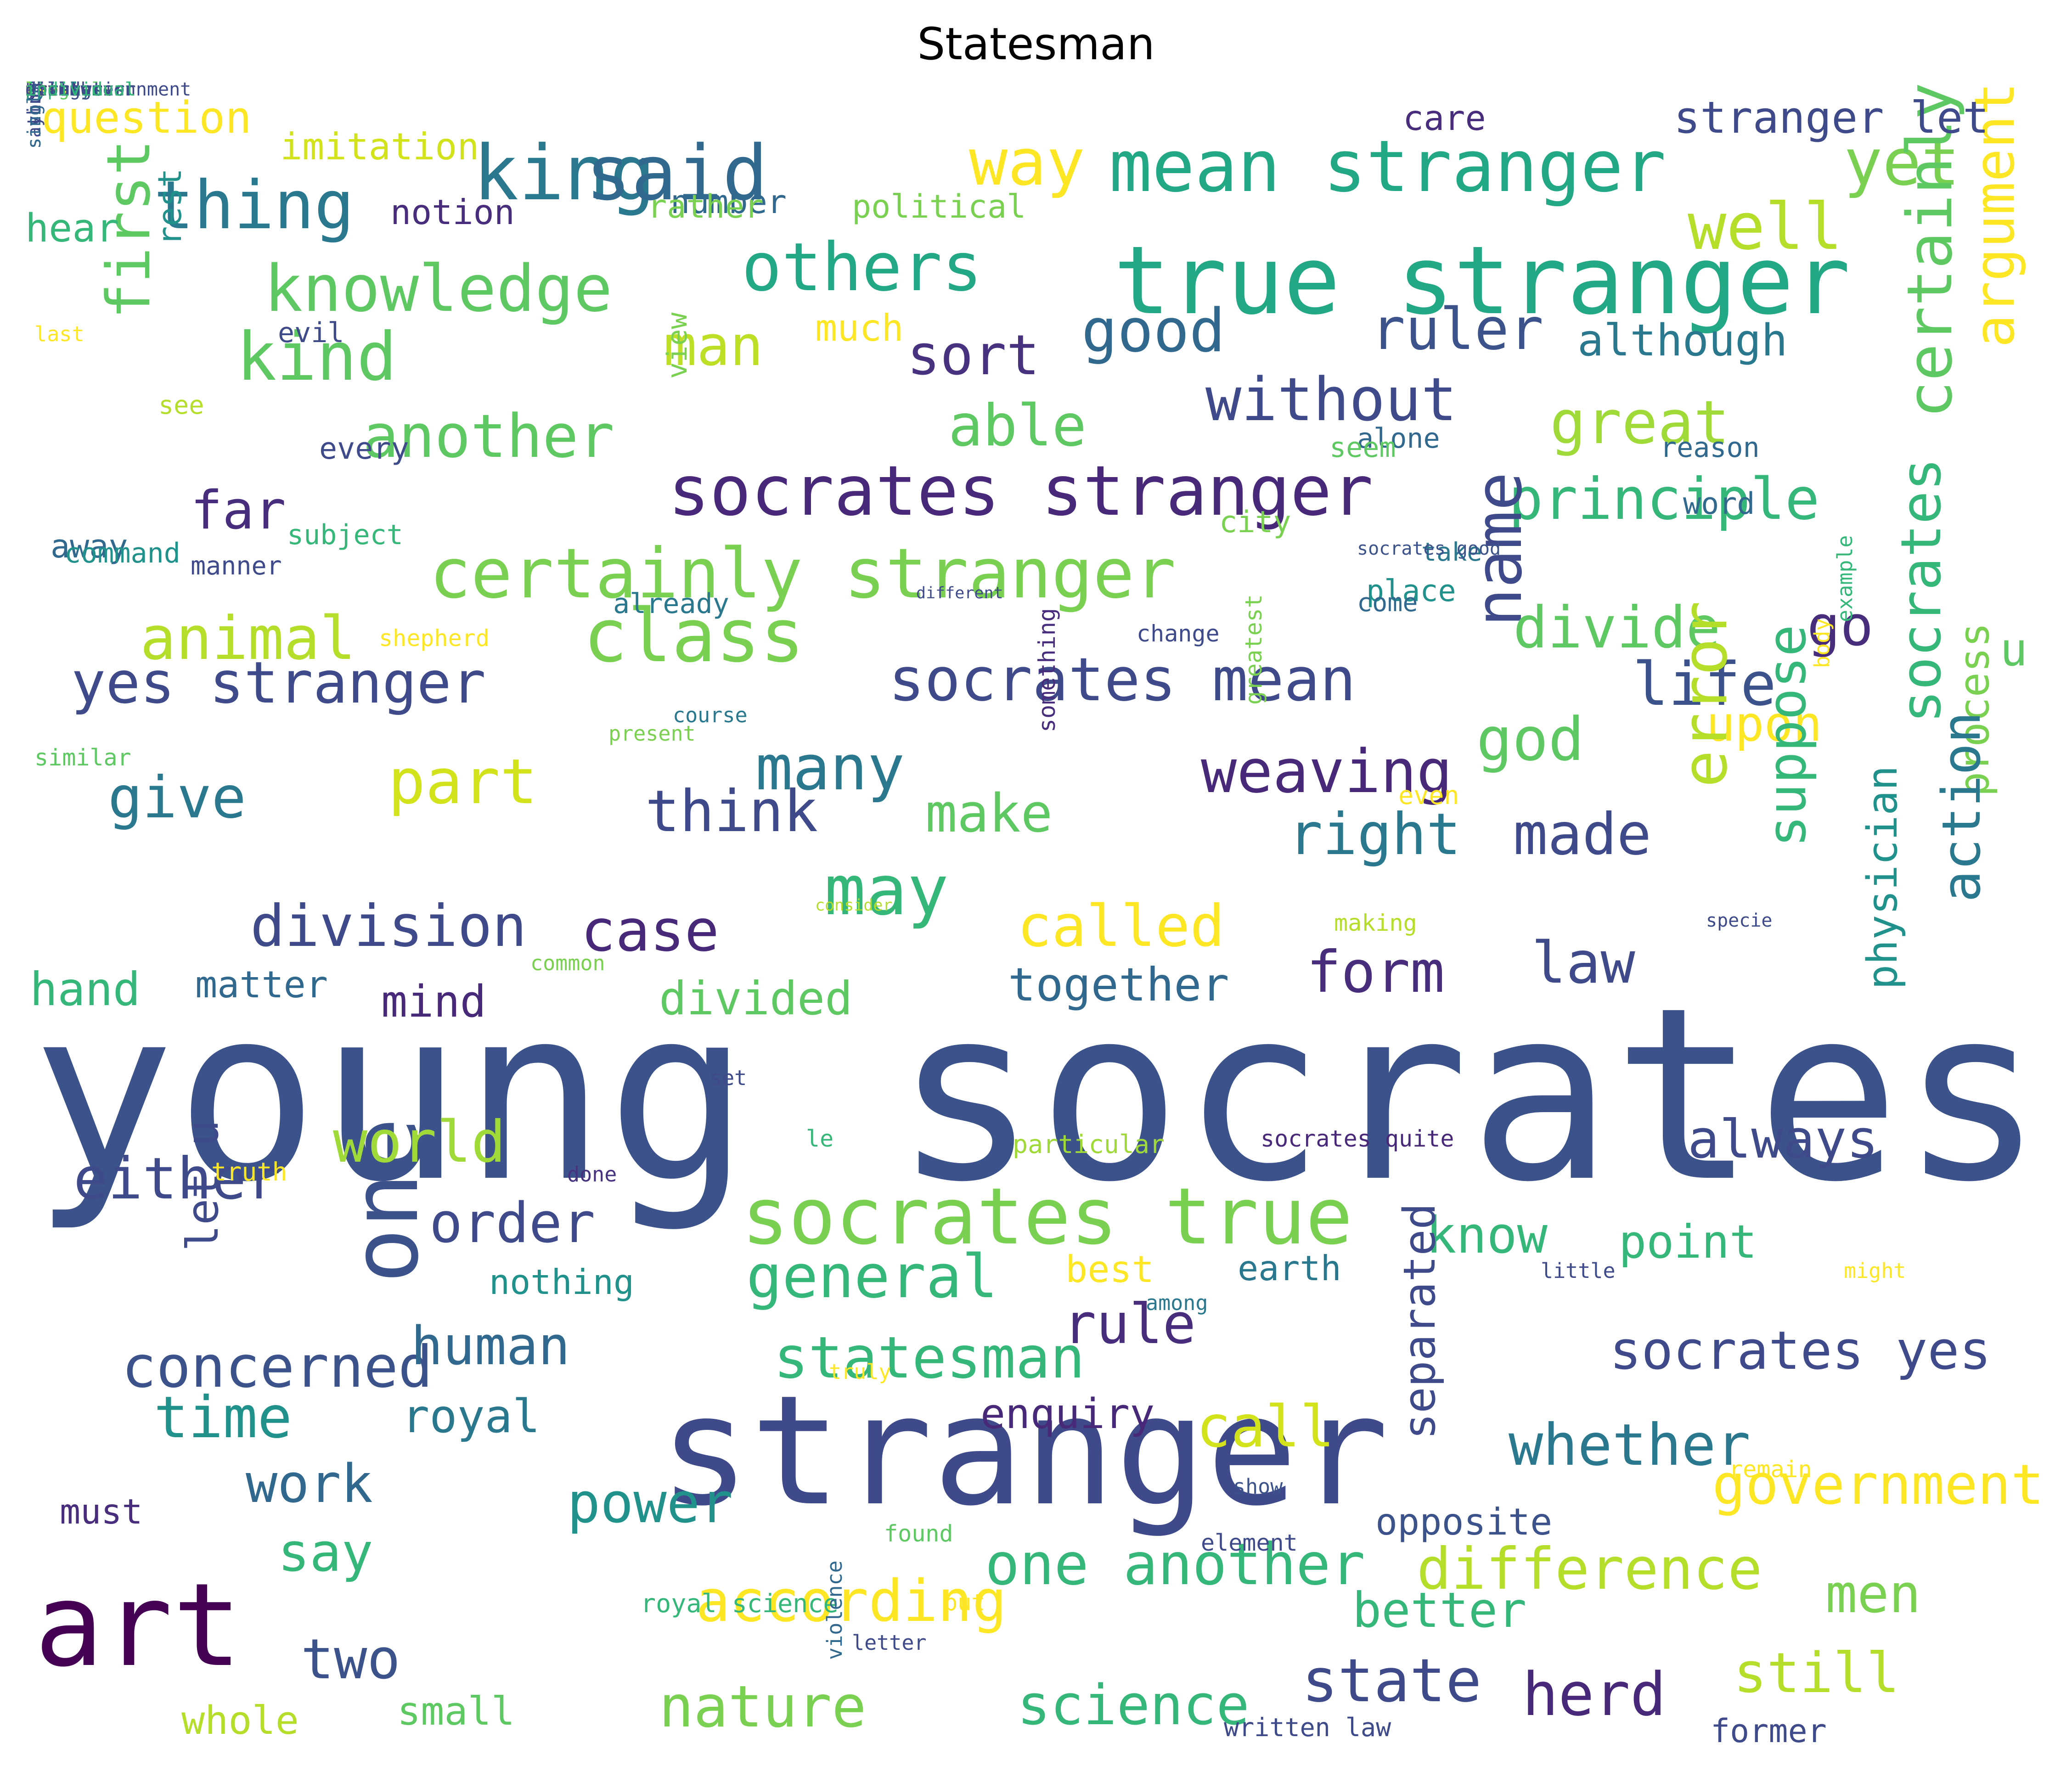 This screenshot has width=2072, height=1777. I want to click on word-former: former, so click(1769, 1729).